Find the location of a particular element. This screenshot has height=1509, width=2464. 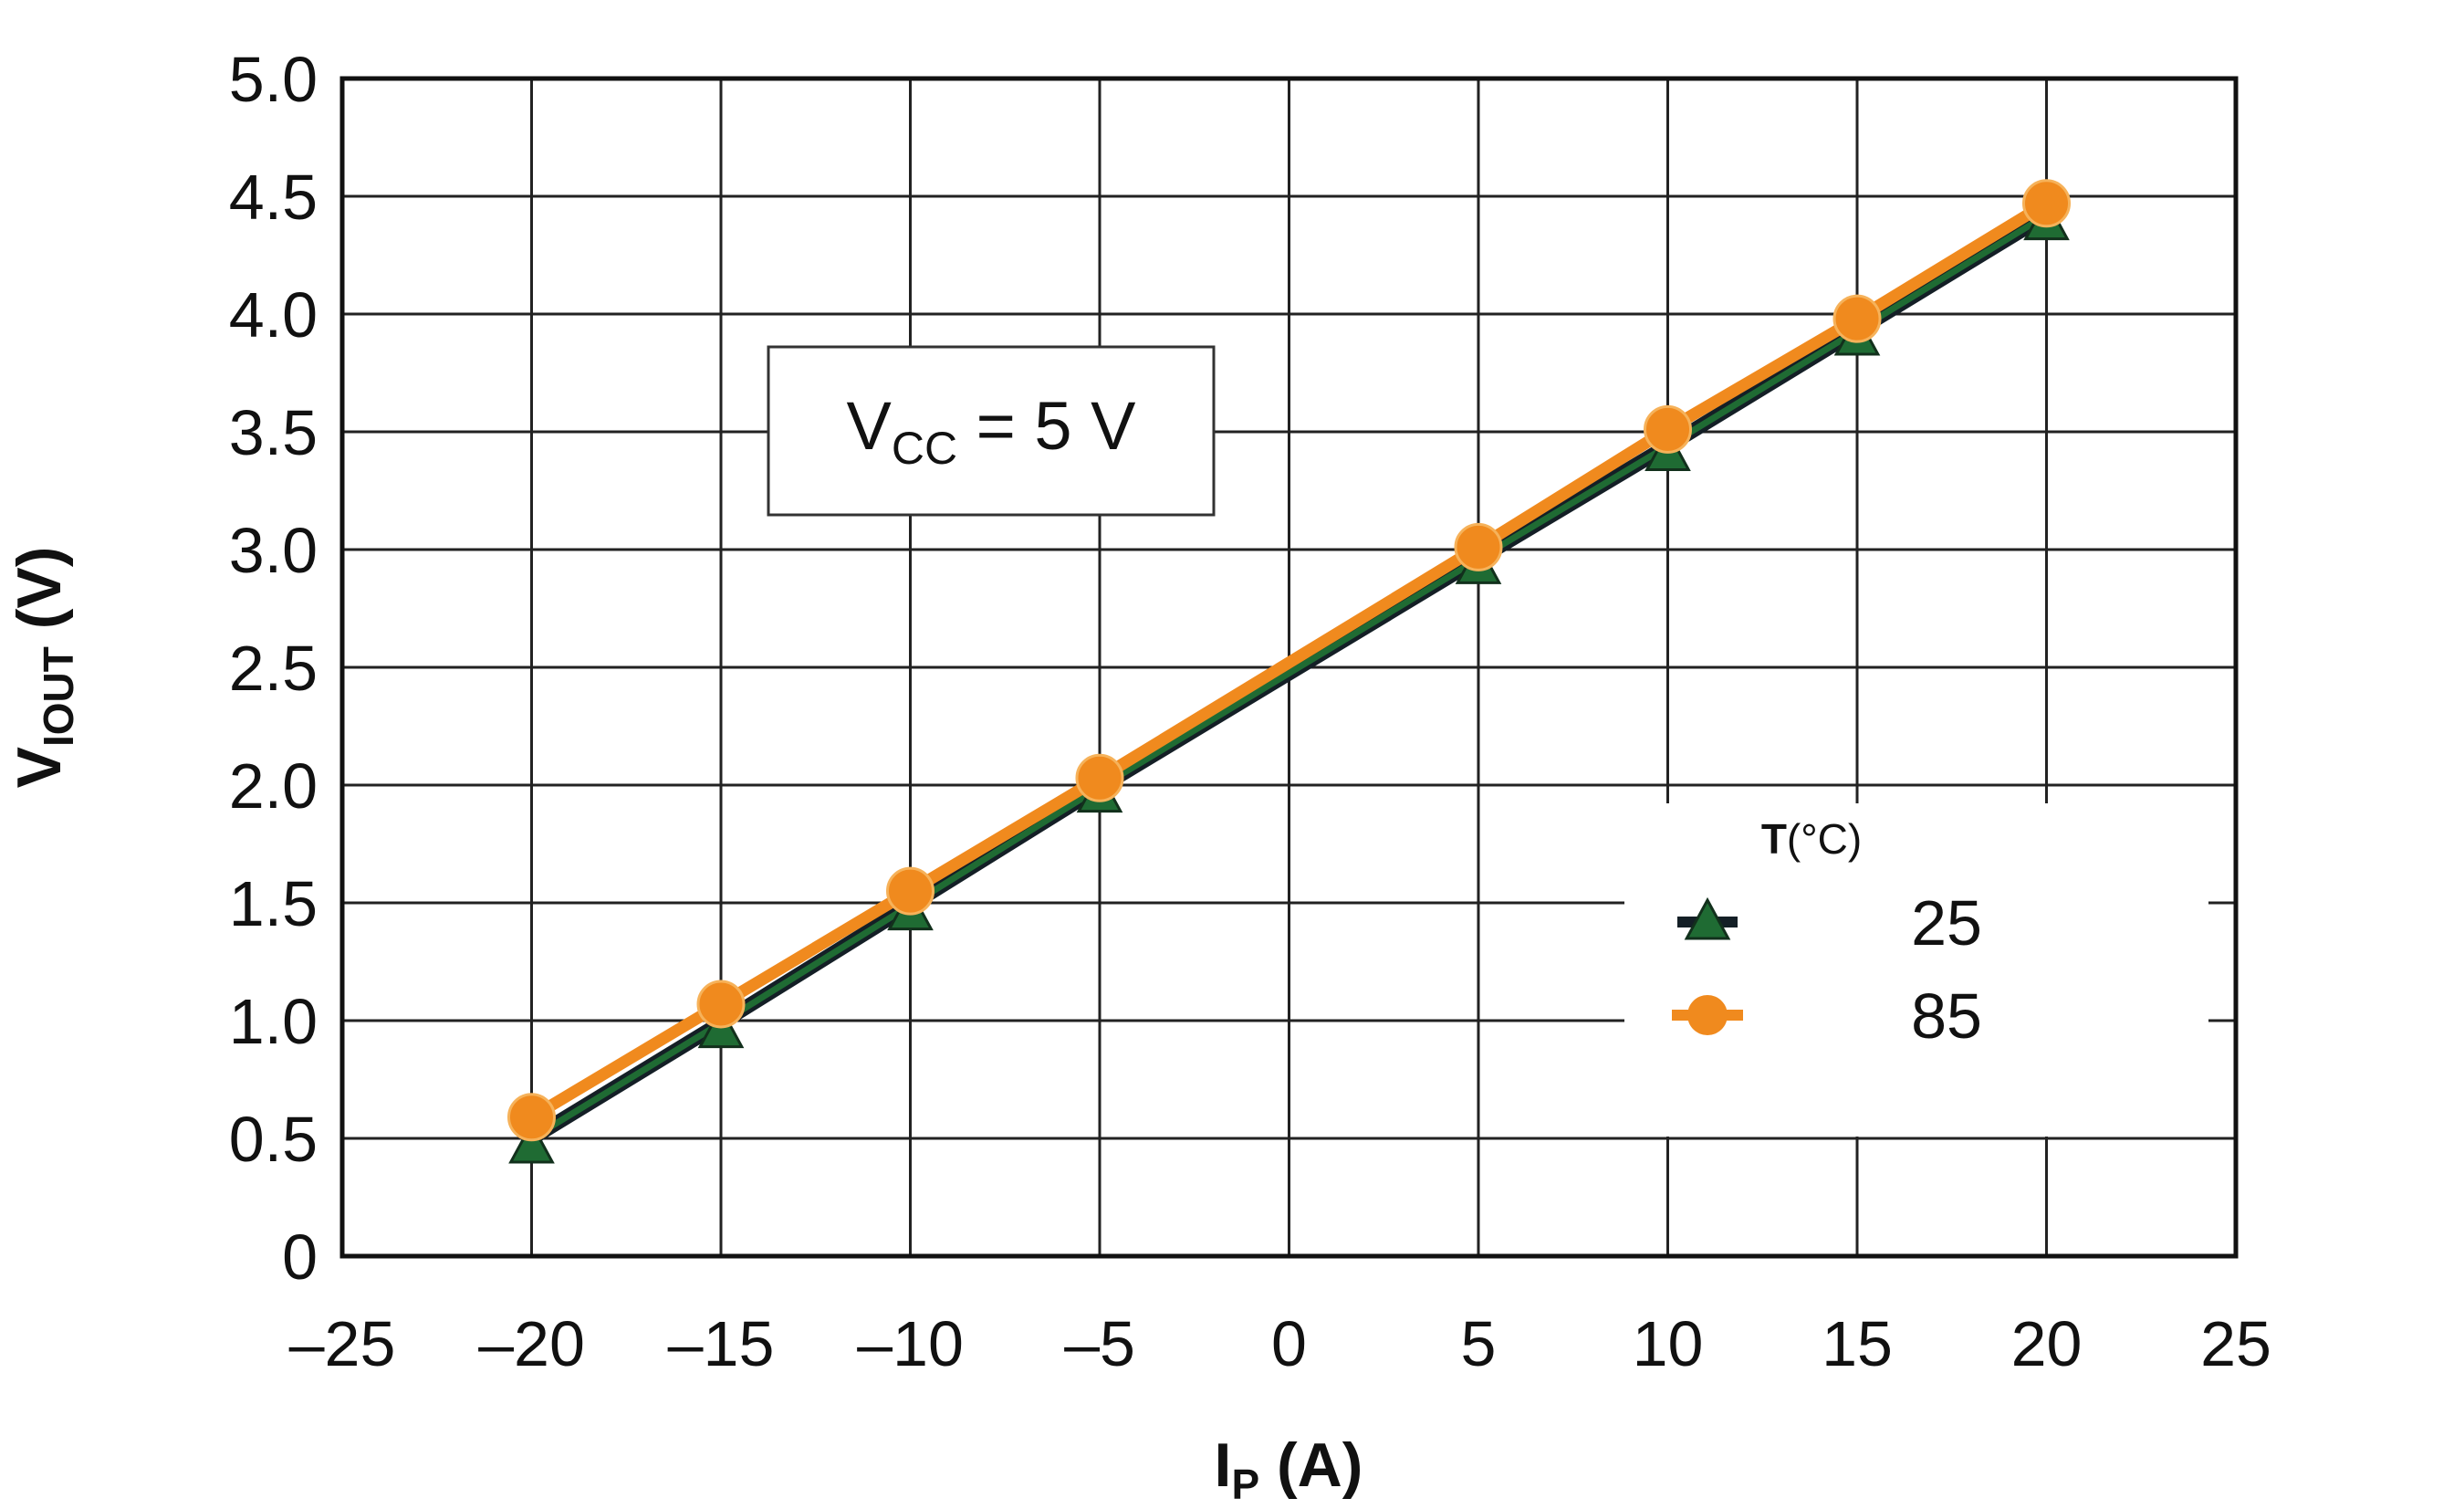

x-tick-label: 25 is located at coordinates (2235, 1344).